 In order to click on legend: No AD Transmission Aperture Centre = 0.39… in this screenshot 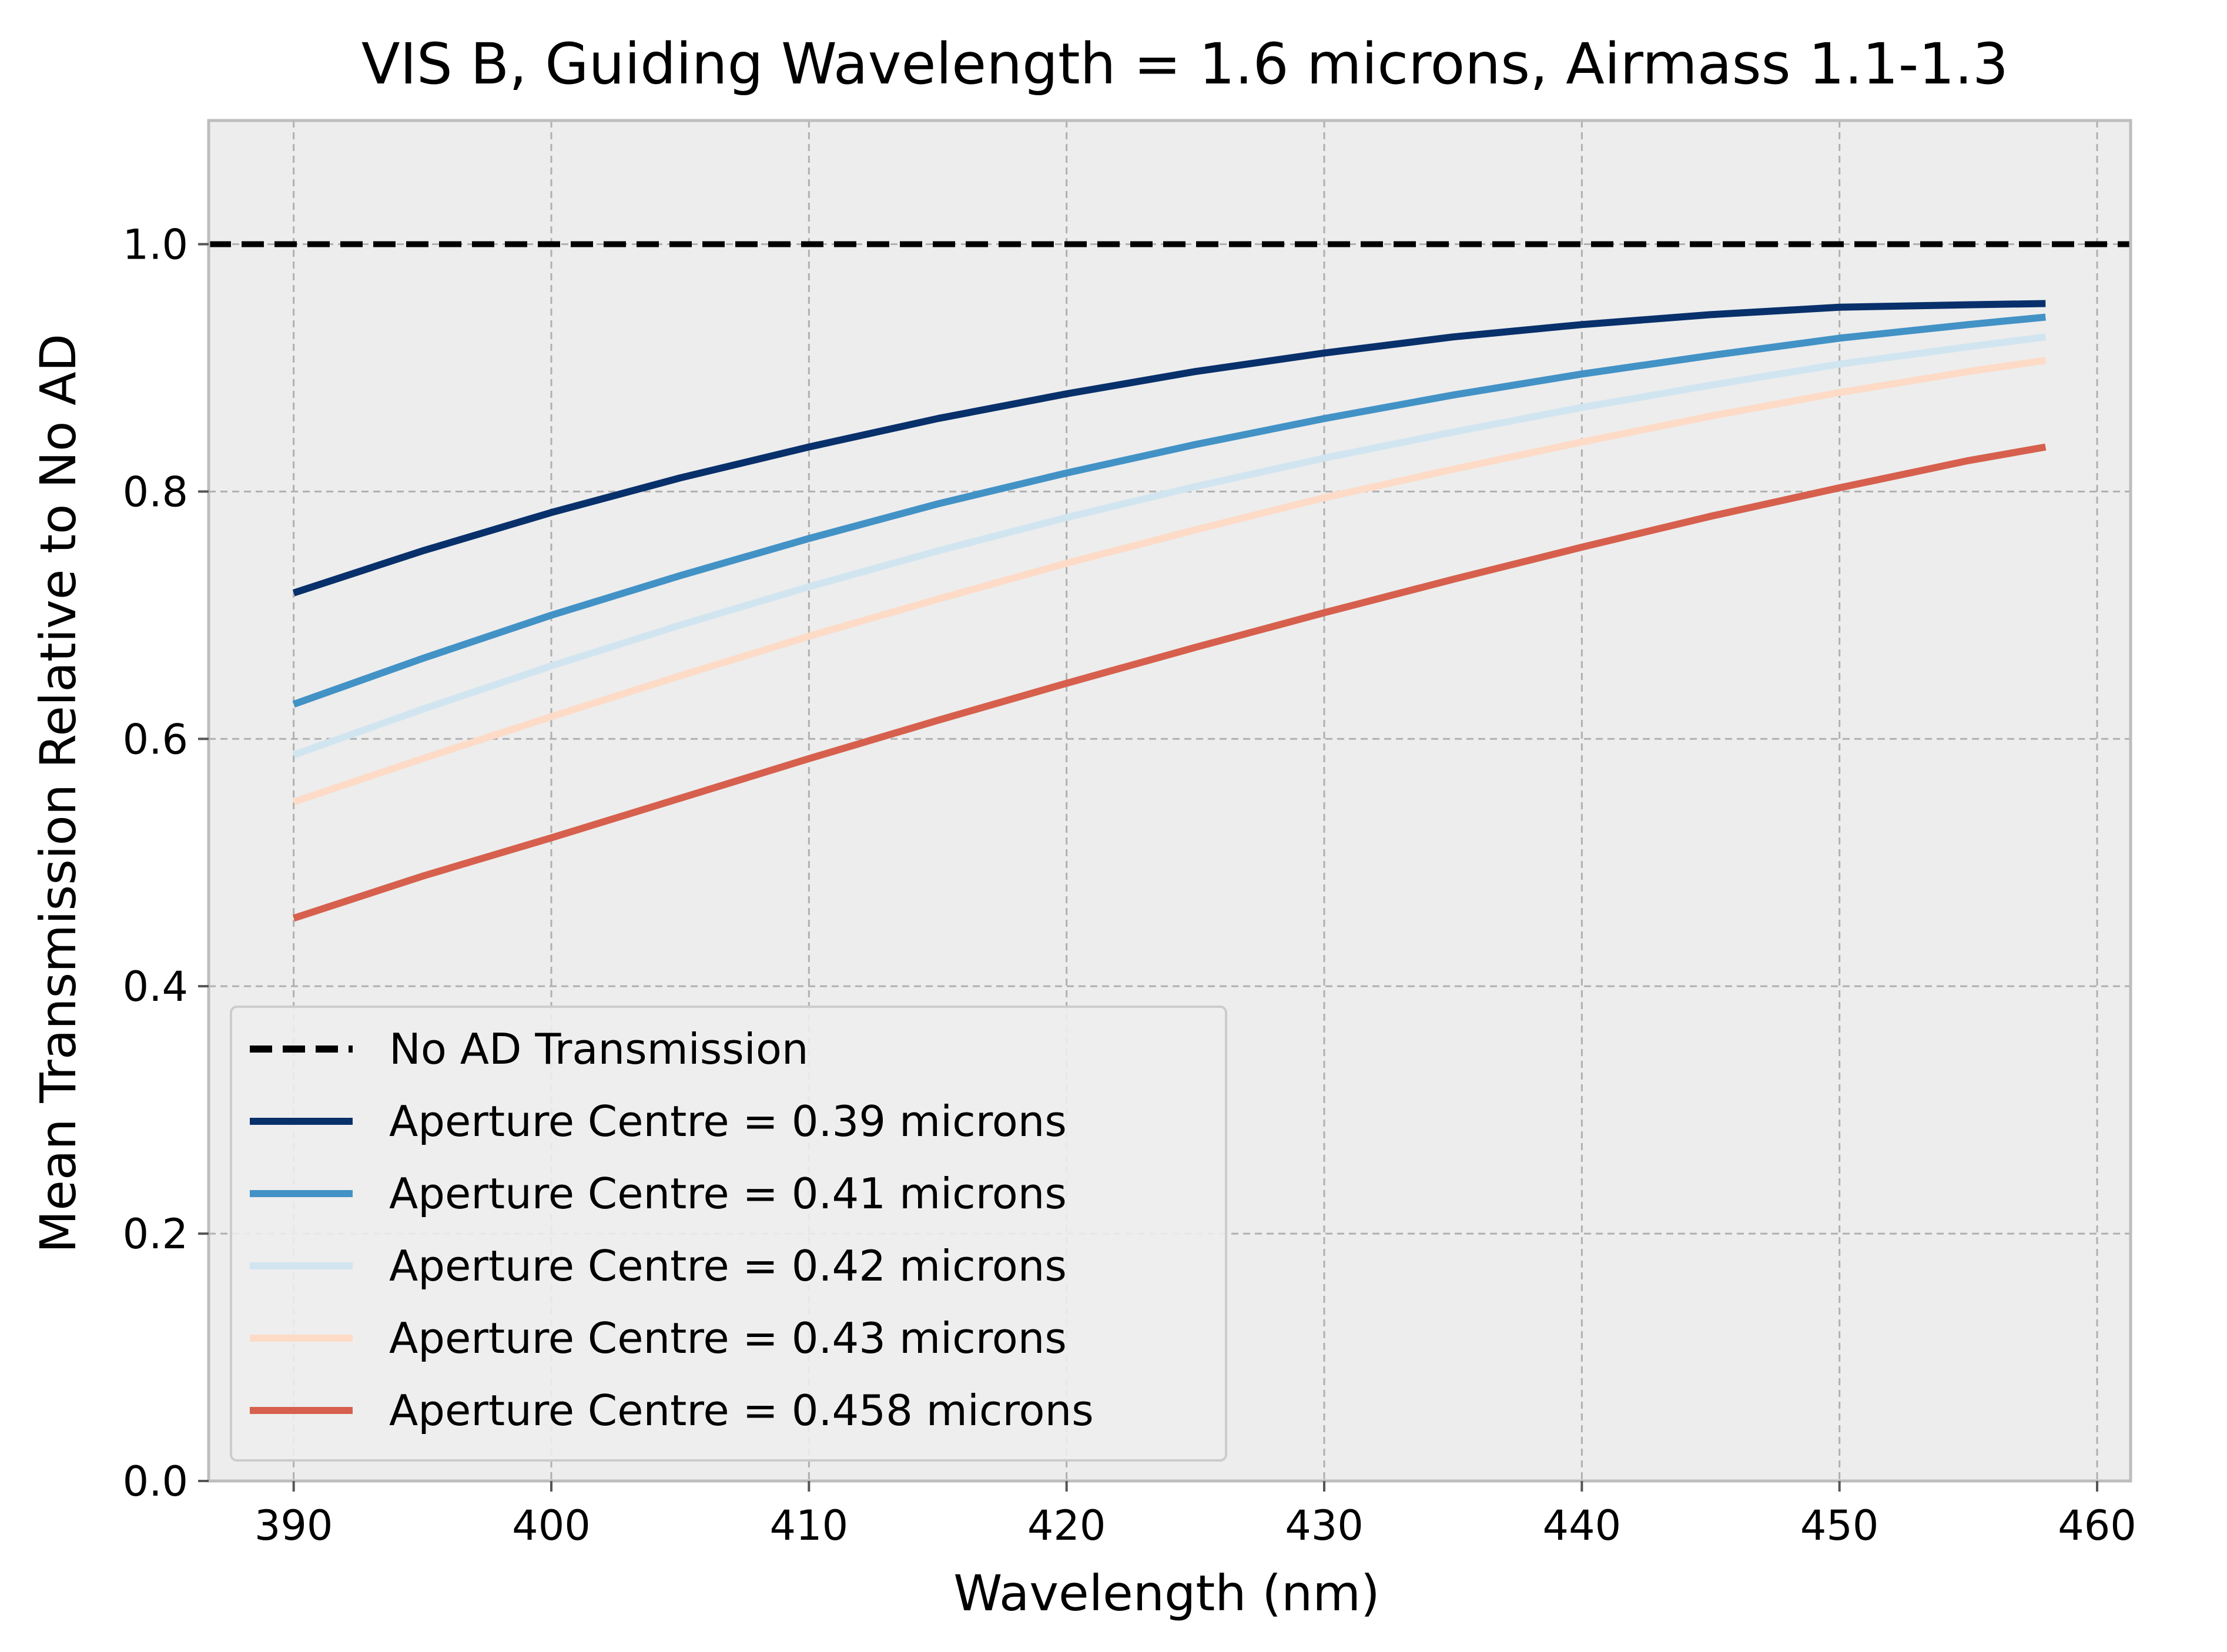, I will do `click(728, 1234)`.